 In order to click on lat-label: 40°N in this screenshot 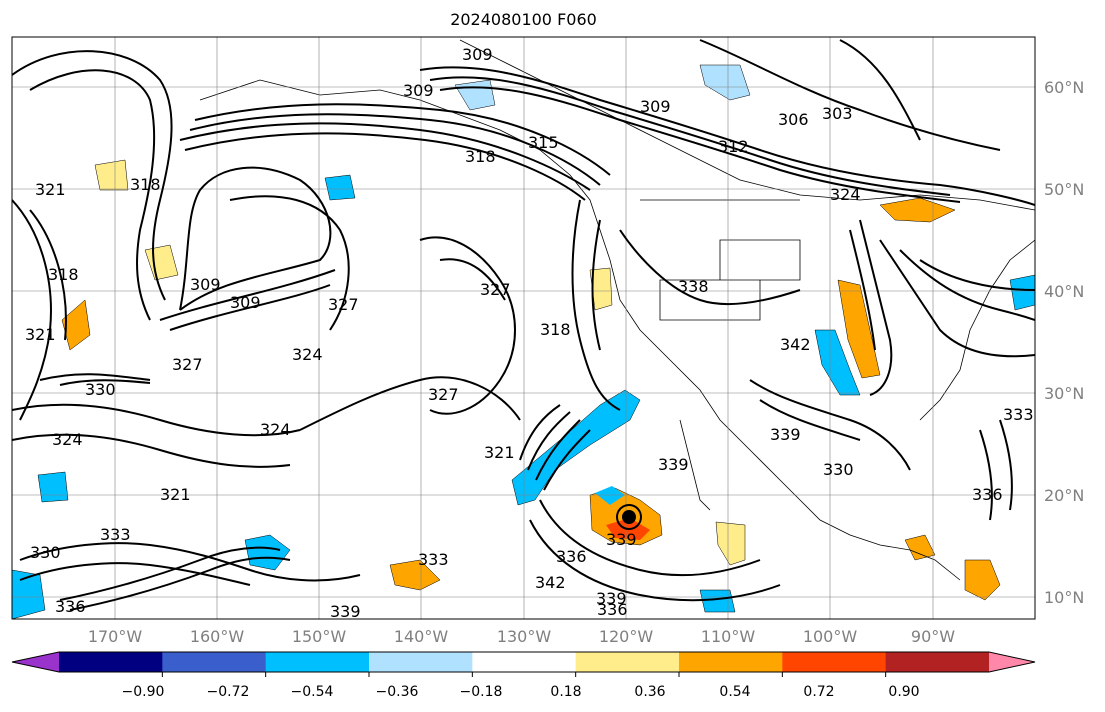, I will do `click(1064, 291)`.